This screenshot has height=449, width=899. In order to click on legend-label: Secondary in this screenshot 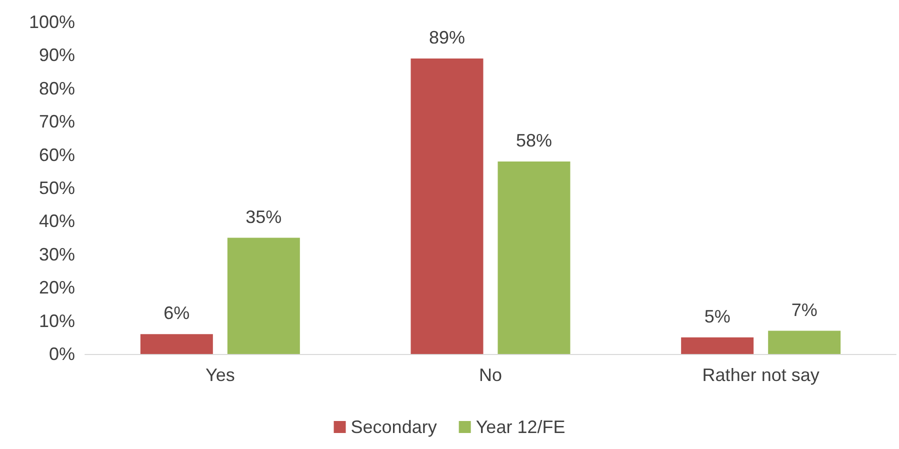, I will do `click(393, 427)`.